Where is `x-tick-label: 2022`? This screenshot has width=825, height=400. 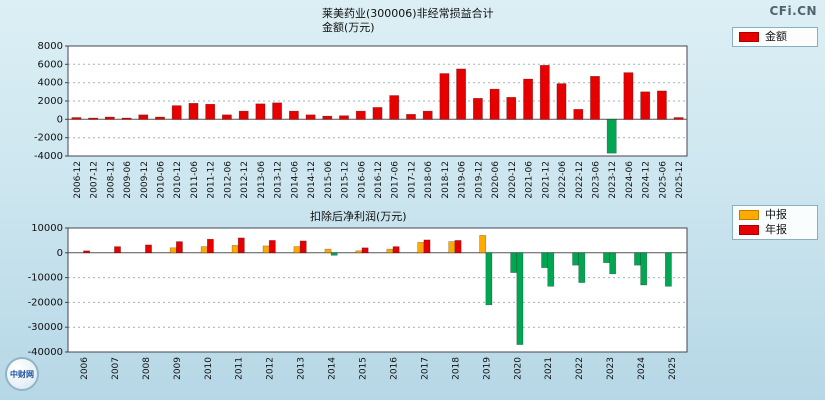
x-tick-label: 2022 is located at coordinates (580, 368).